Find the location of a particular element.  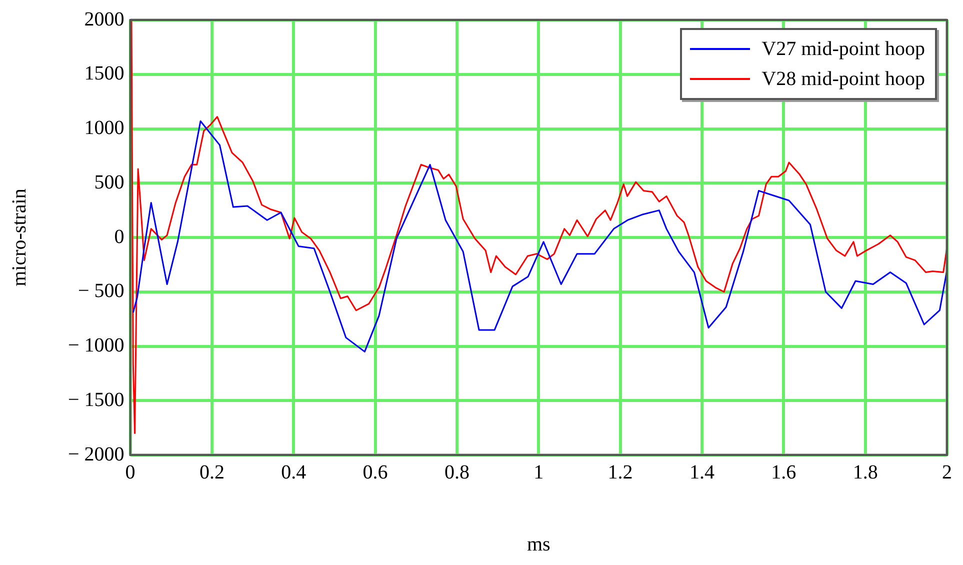

y-tick-label: − 1000 is located at coordinates (96, 345).